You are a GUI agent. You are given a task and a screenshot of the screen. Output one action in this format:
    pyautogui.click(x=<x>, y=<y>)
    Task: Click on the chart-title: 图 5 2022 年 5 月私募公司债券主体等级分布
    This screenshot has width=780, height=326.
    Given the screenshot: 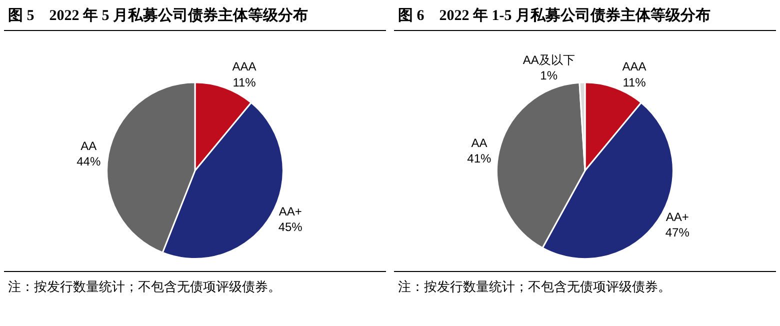 What is the action you would take?
    pyautogui.click(x=195, y=15)
    